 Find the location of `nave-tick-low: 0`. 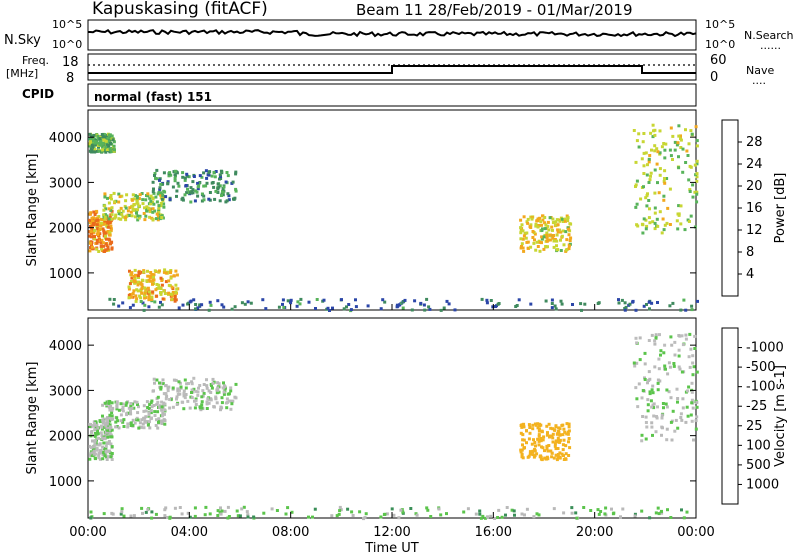

nave-tick-low: 0 is located at coordinates (714, 77).